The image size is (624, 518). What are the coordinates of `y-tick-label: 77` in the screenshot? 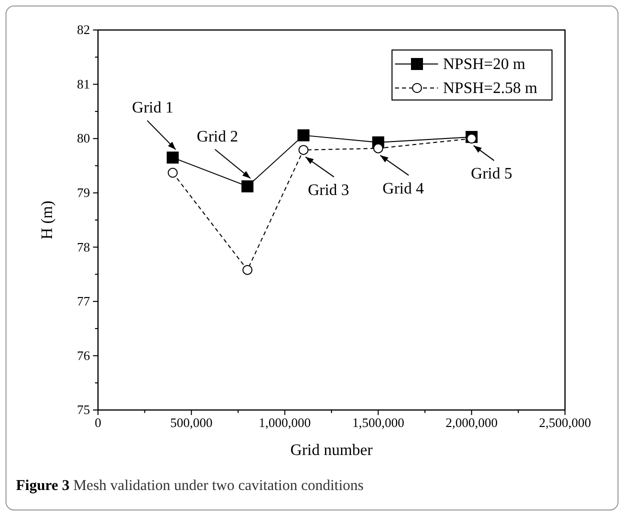 It's located at (83, 301).